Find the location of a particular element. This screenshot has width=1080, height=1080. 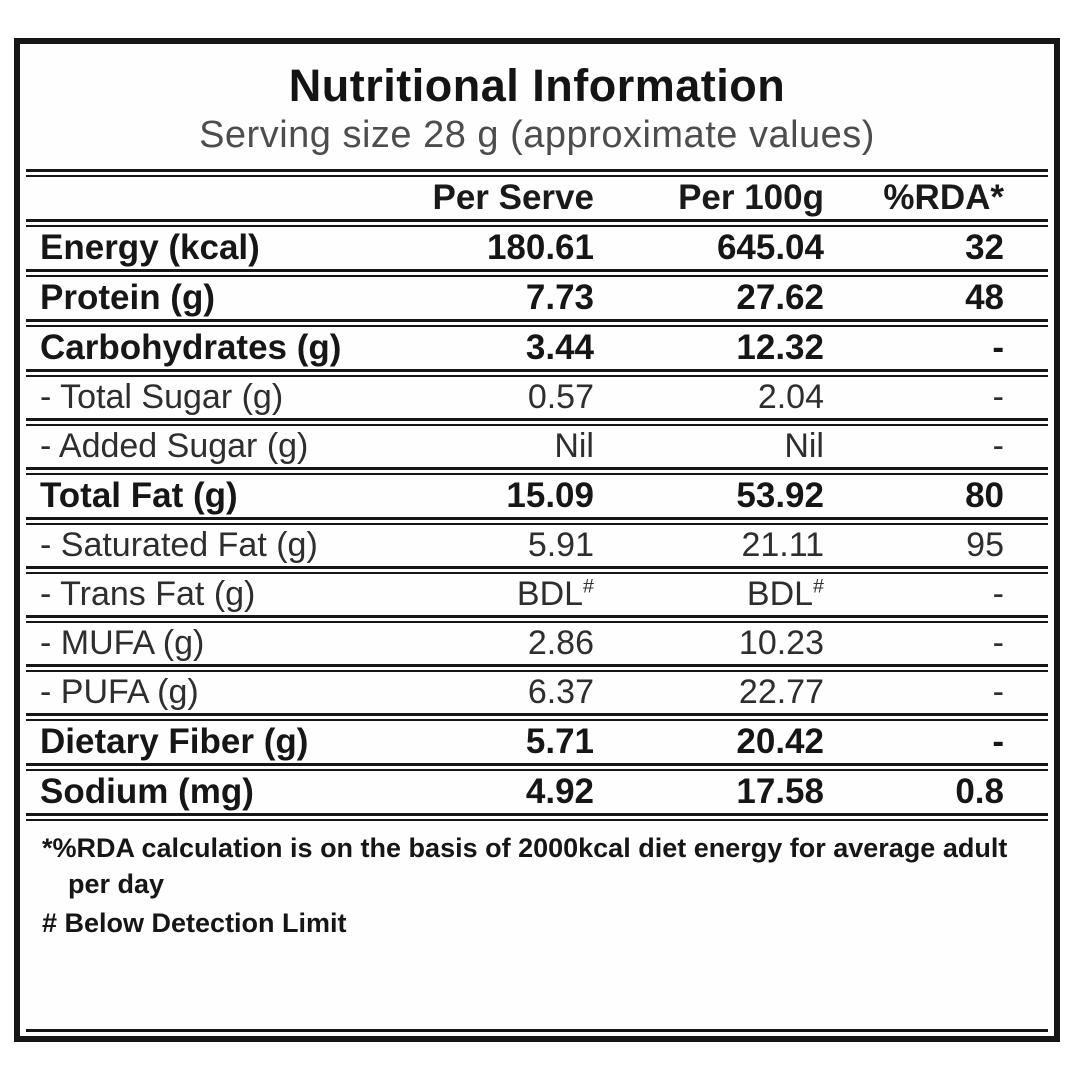

value-per-100g: BDL# is located at coordinates (785, 594).